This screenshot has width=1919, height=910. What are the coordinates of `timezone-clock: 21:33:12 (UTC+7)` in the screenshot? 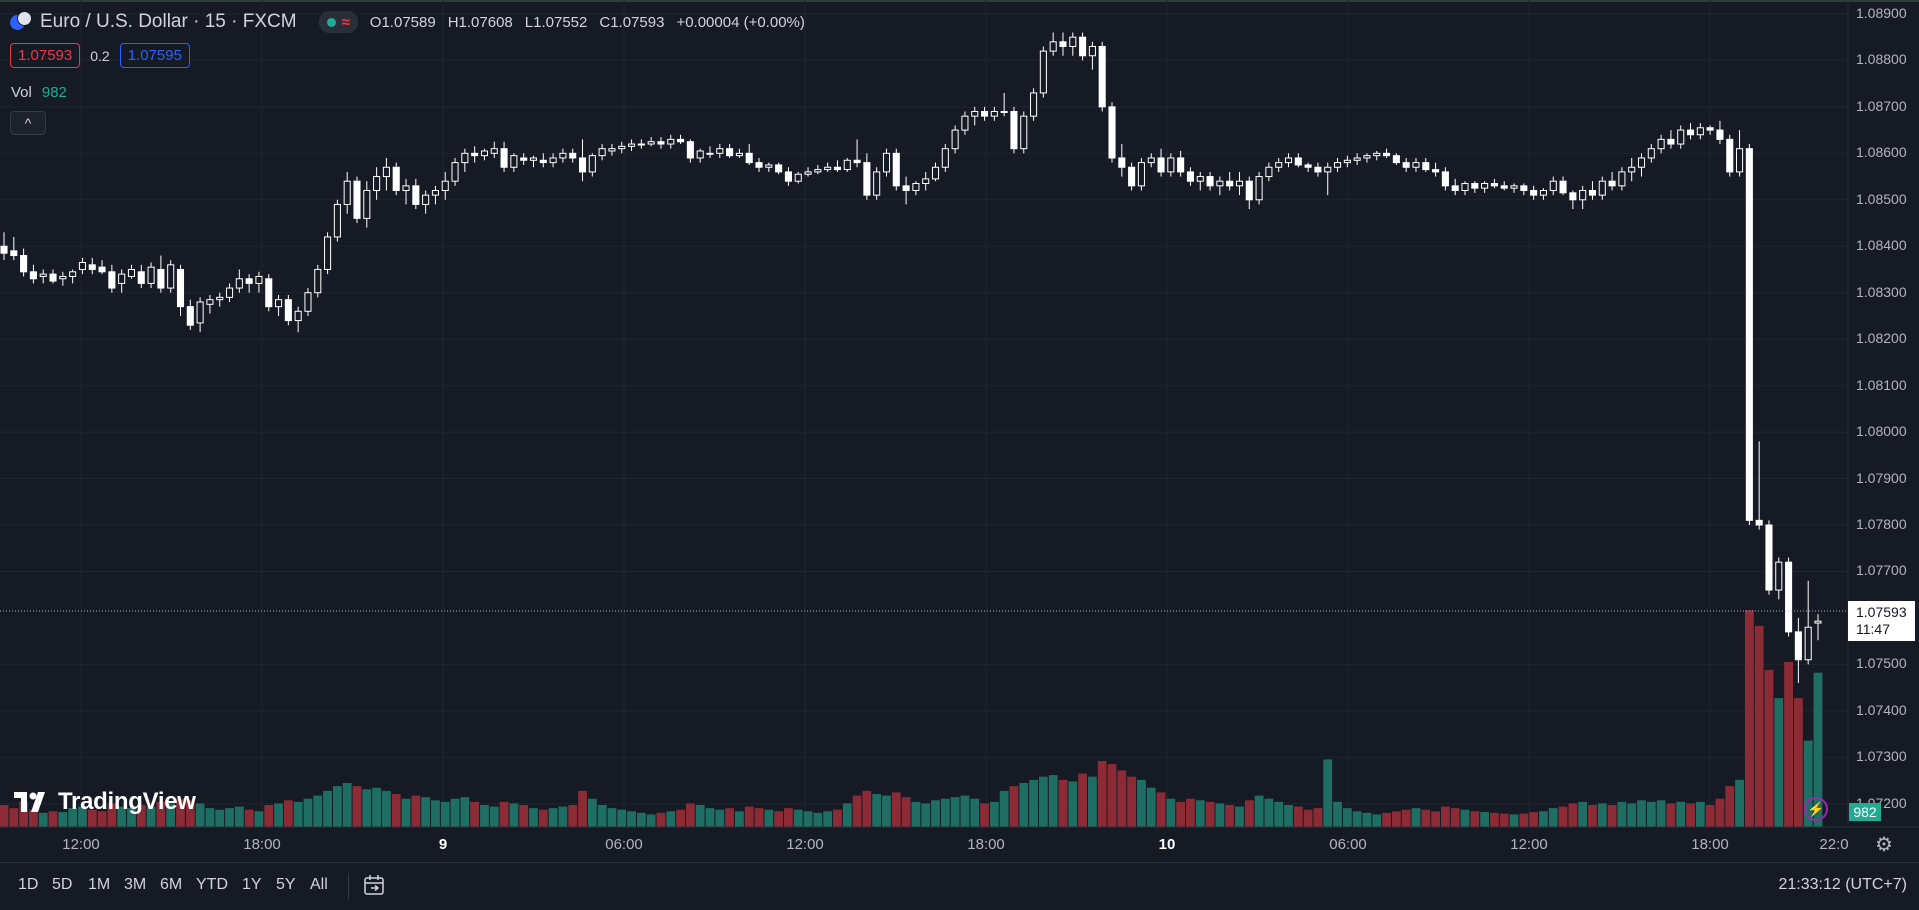 It's located at (1842, 884).